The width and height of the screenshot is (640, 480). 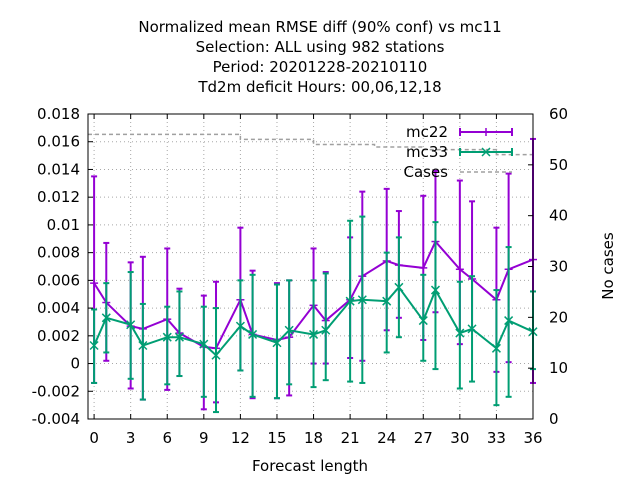 I want to click on y-tick-label: 0, so click(x=75, y=364).